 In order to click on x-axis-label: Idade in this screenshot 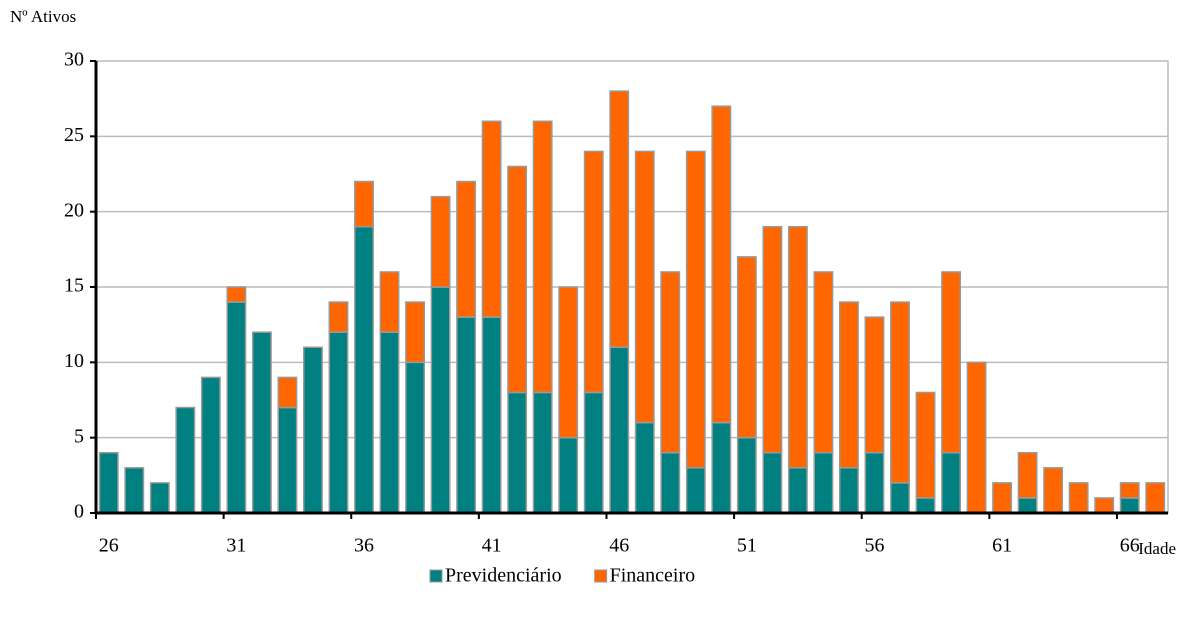, I will do `click(1157, 548)`.